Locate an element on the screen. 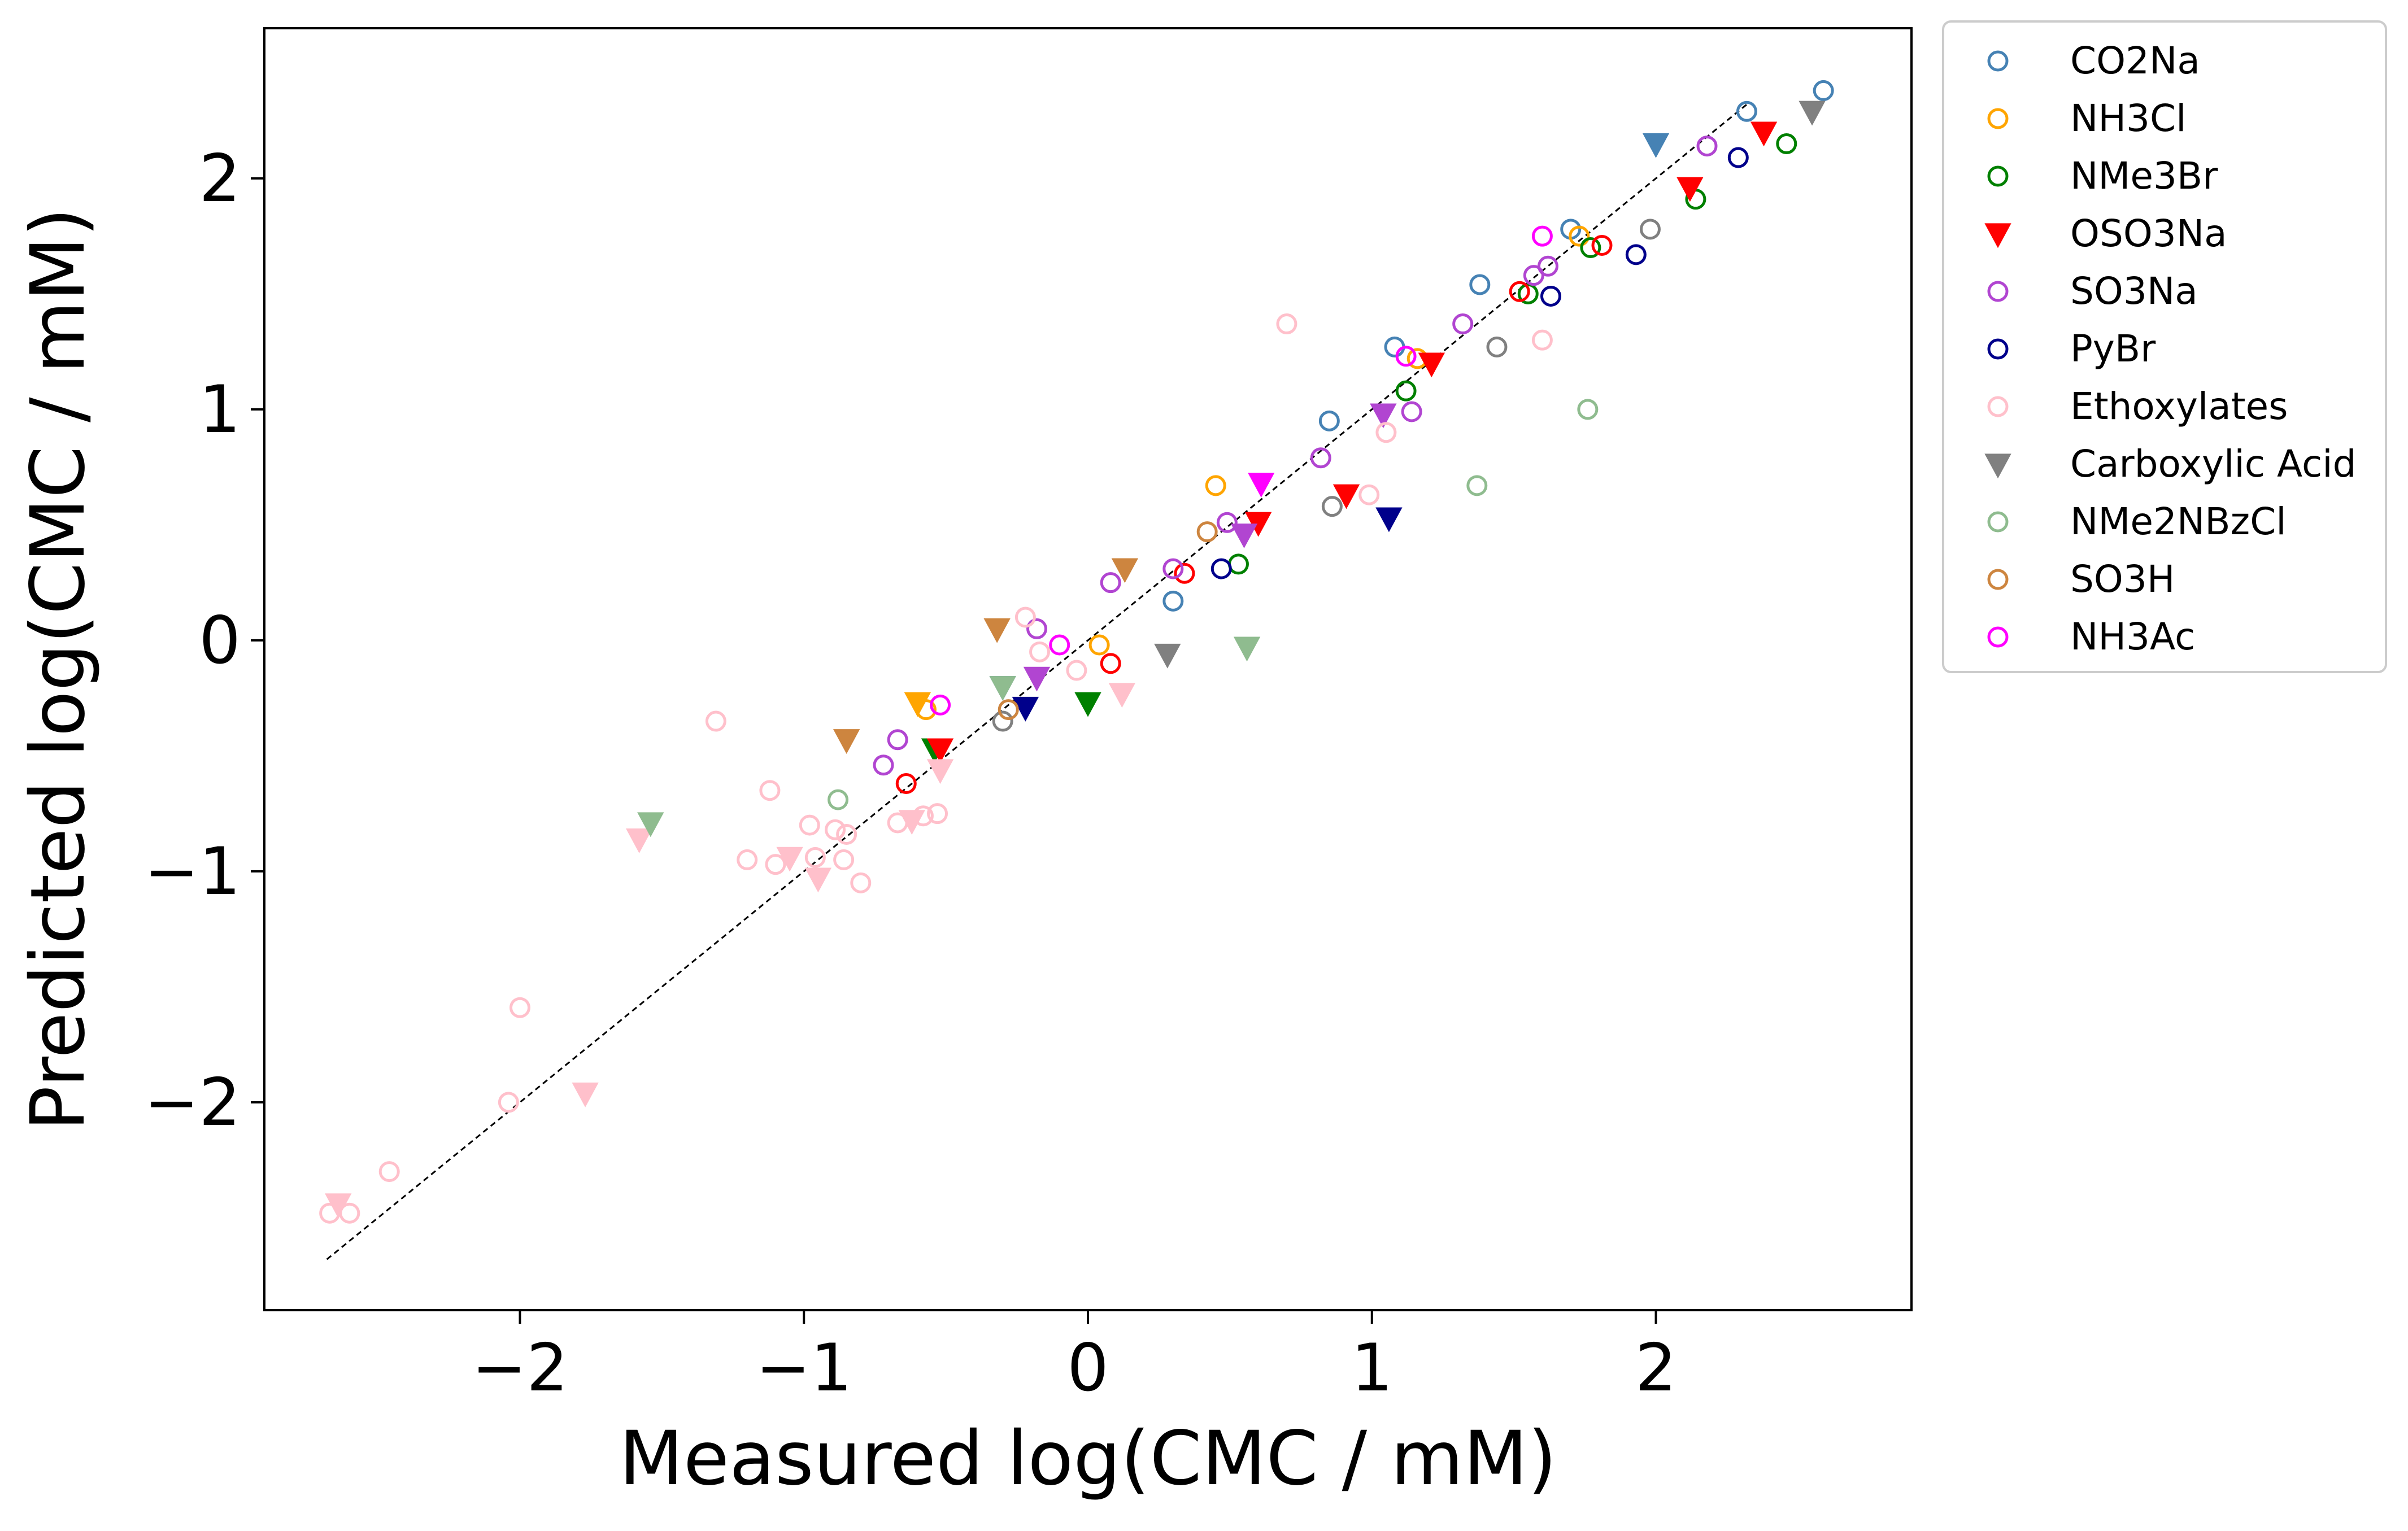 The height and width of the screenshot is (1531, 2408). legend-label-so3h: SO3H is located at coordinates (2122, 579).